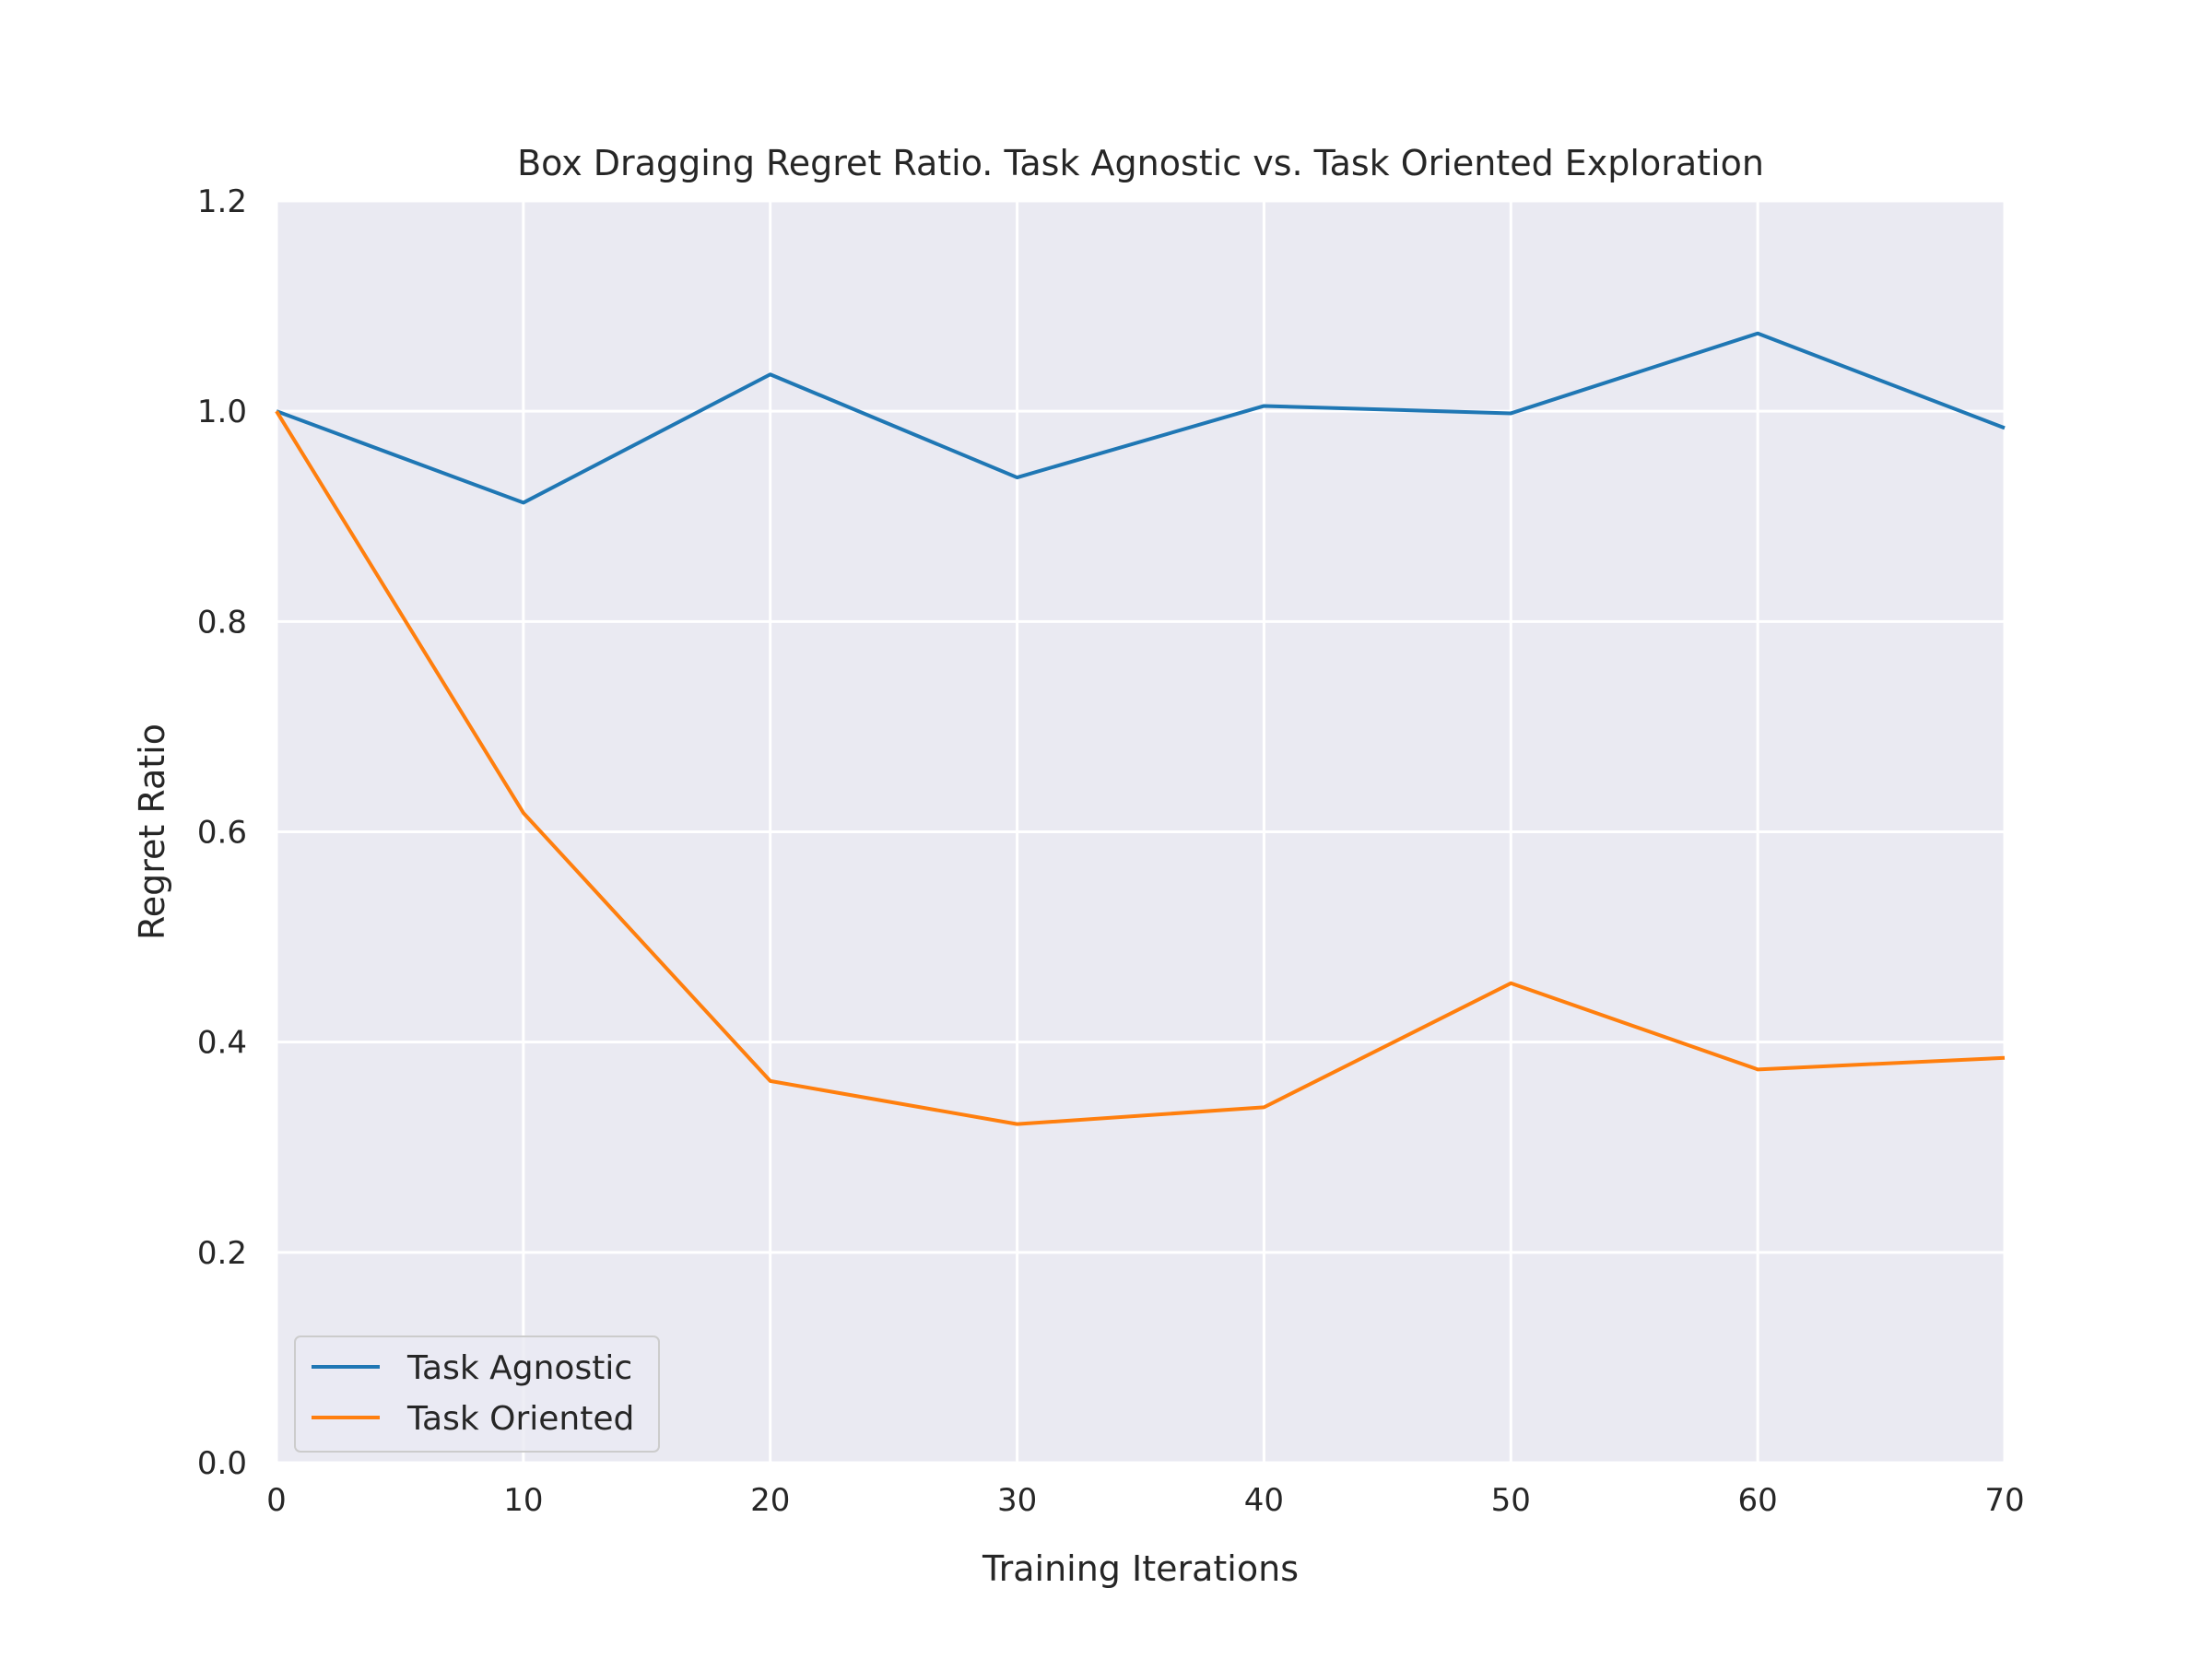  Describe the element at coordinates (1140, 1568) in the screenshot. I see `x-axis-label: Training Iterations` at that location.